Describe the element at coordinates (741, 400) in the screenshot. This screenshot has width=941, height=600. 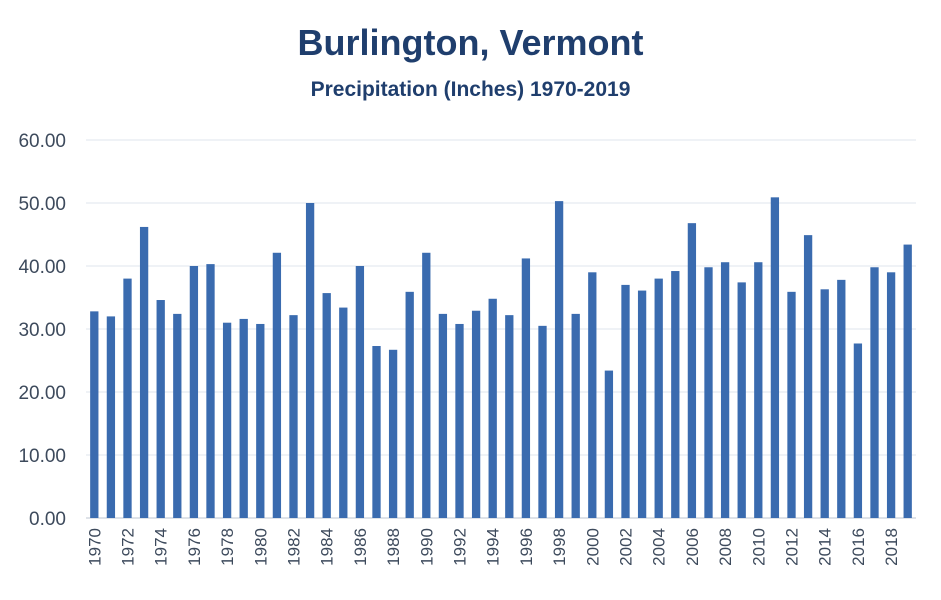
I see `bar-2009` at that location.